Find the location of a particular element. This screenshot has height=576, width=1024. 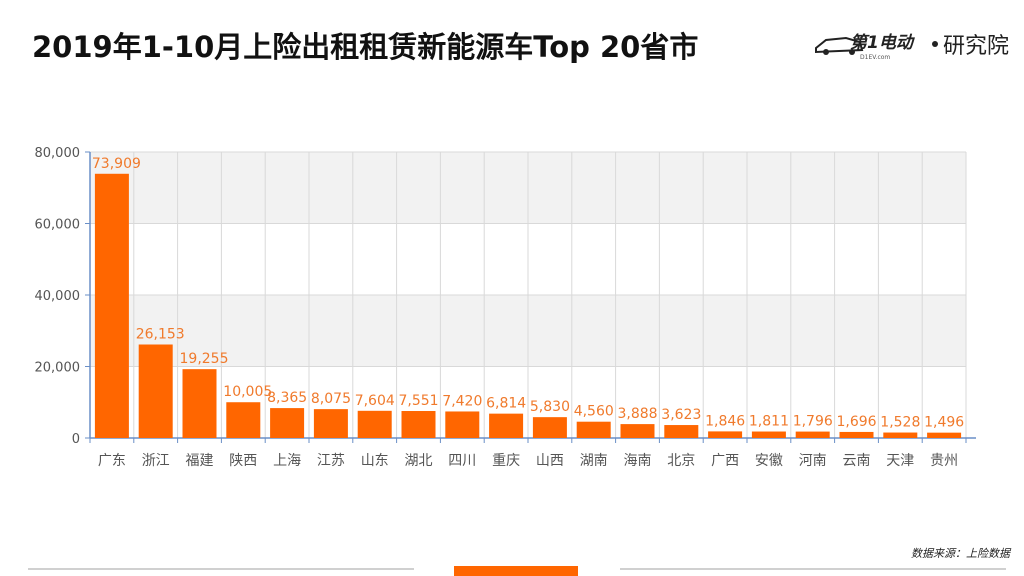

data-label: 8,365 is located at coordinates (287, 398).